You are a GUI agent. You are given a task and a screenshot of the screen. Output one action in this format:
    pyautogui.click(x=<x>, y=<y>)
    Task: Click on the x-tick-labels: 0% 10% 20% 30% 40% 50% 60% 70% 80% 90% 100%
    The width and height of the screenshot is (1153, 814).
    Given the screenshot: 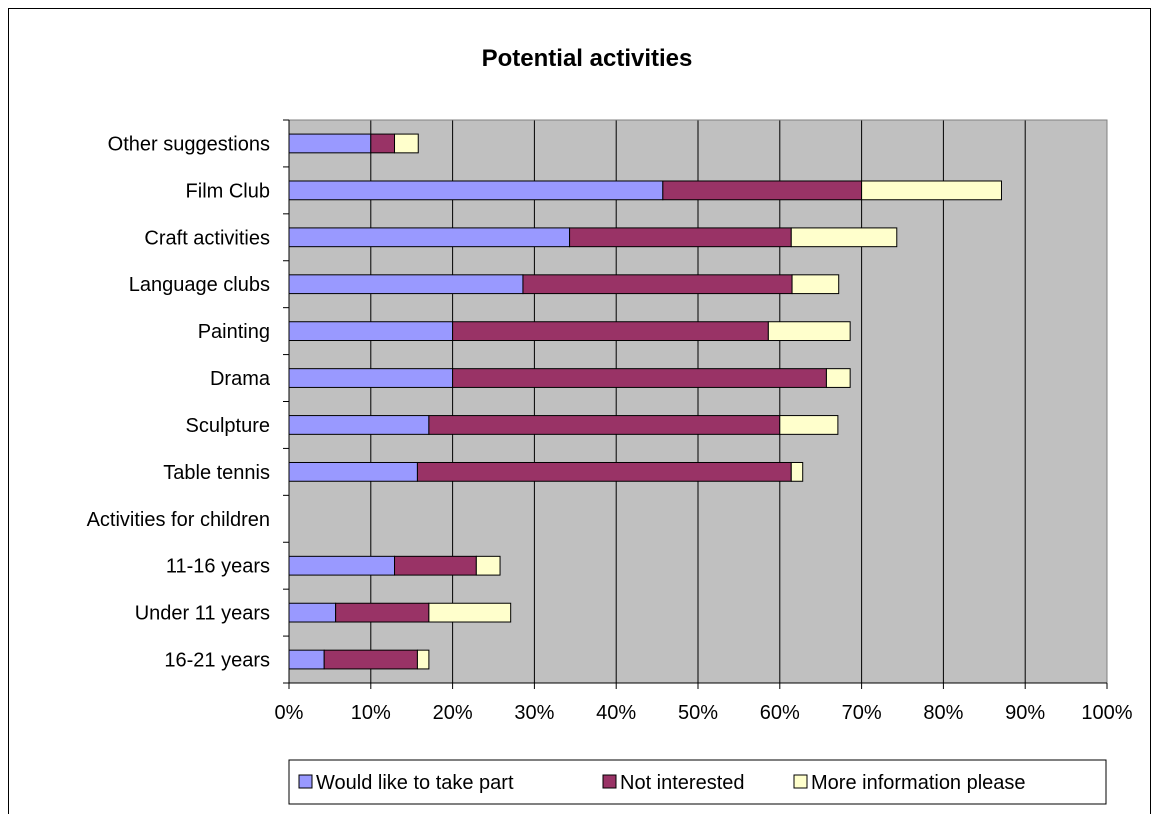 What is the action you would take?
    pyautogui.click(x=704, y=713)
    